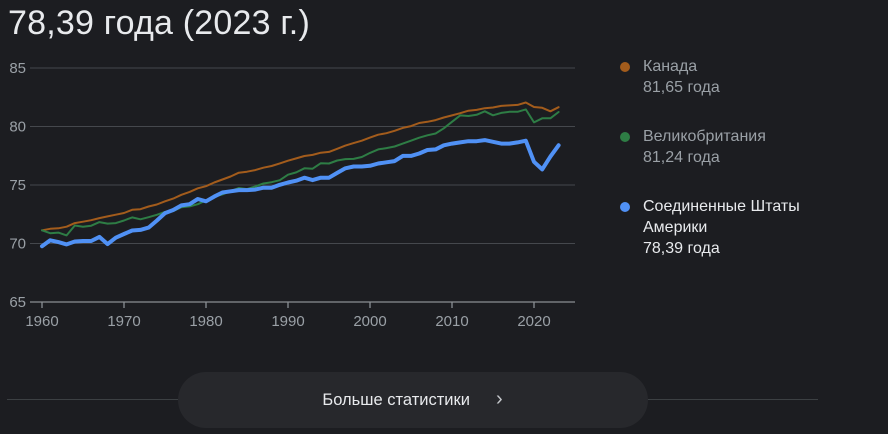  Describe the element at coordinates (287, 321) in the screenshot. I see `x-axis-tick-label: 1990` at that location.